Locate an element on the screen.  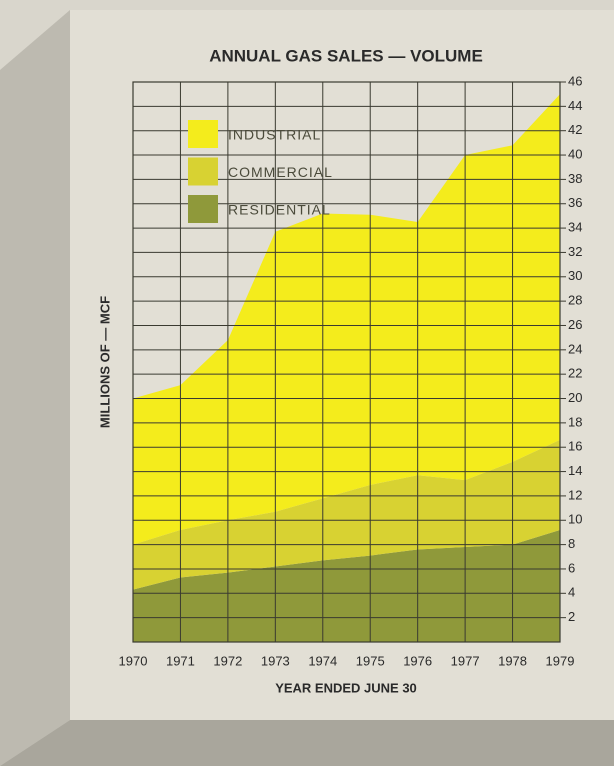
x-tick-label: 1974 is located at coordinates (322, 660).